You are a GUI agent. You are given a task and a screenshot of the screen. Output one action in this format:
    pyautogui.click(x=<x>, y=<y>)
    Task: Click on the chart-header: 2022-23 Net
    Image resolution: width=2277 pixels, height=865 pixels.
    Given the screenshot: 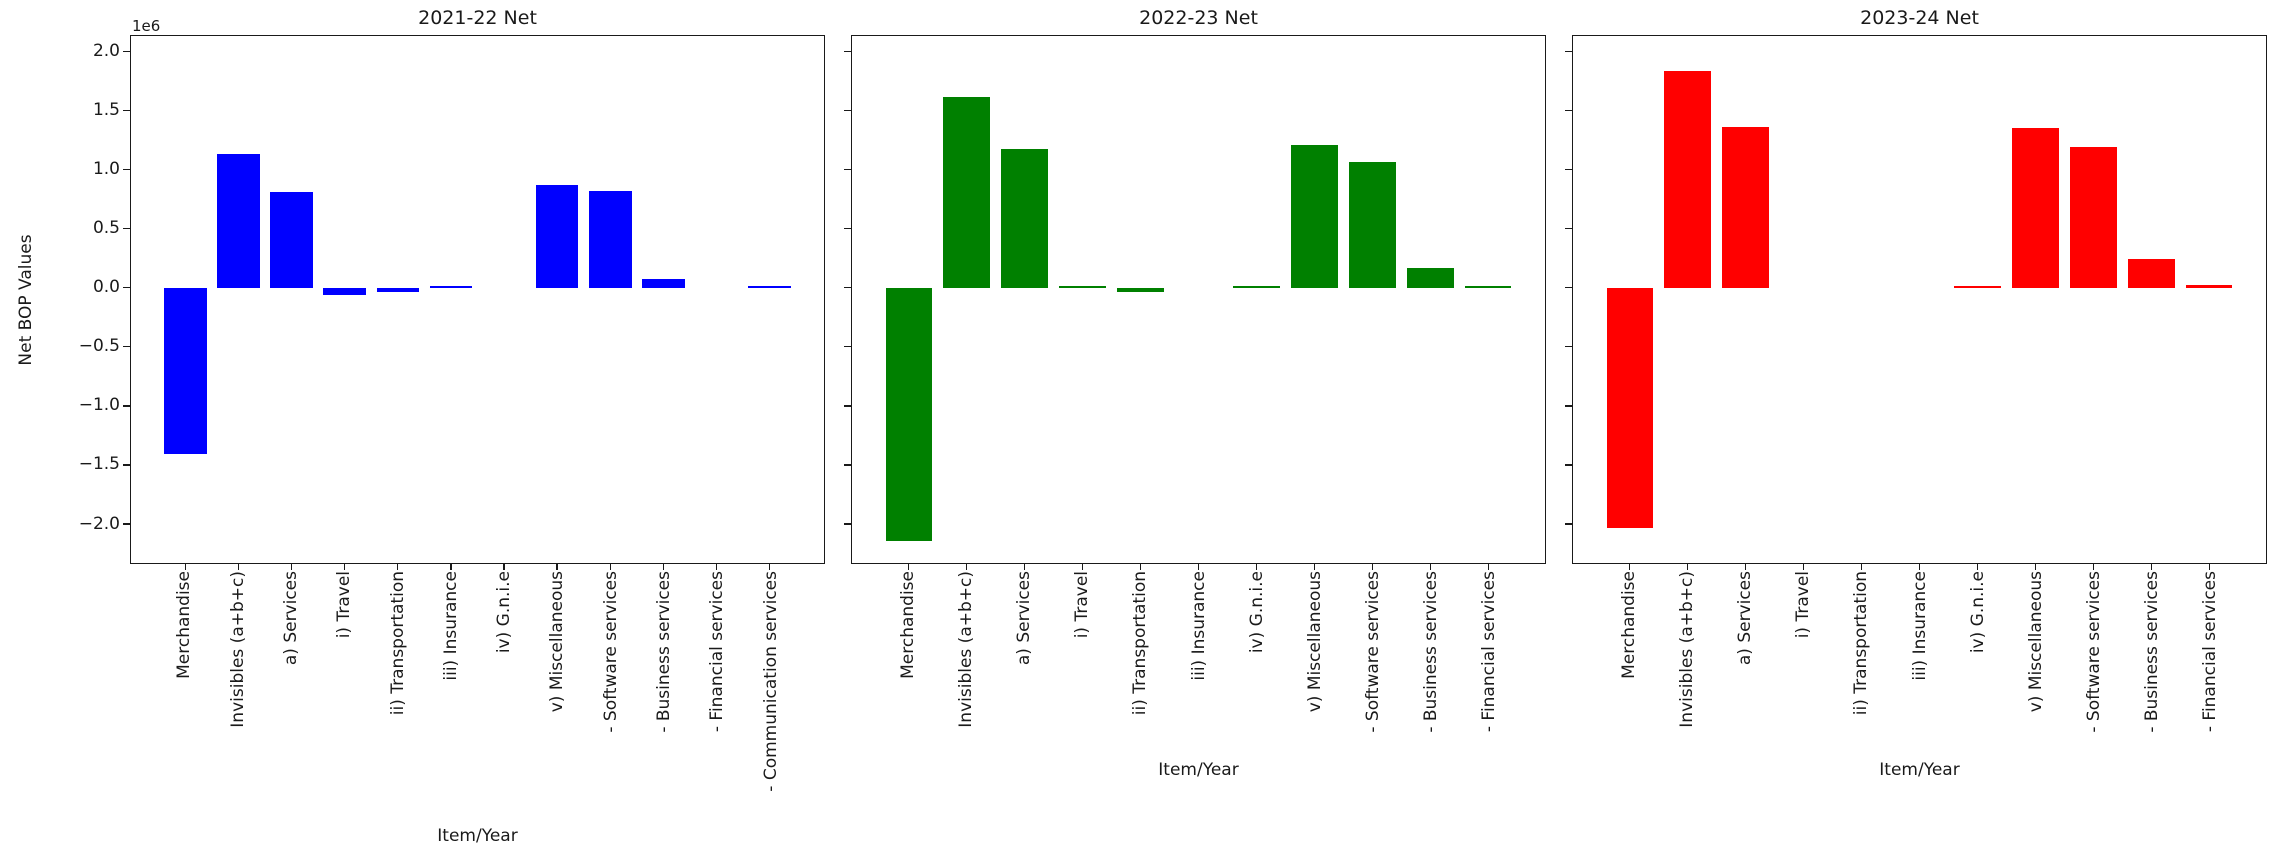 What is the action you would take?
    pyautogui.click(x=1198, y=18)
    